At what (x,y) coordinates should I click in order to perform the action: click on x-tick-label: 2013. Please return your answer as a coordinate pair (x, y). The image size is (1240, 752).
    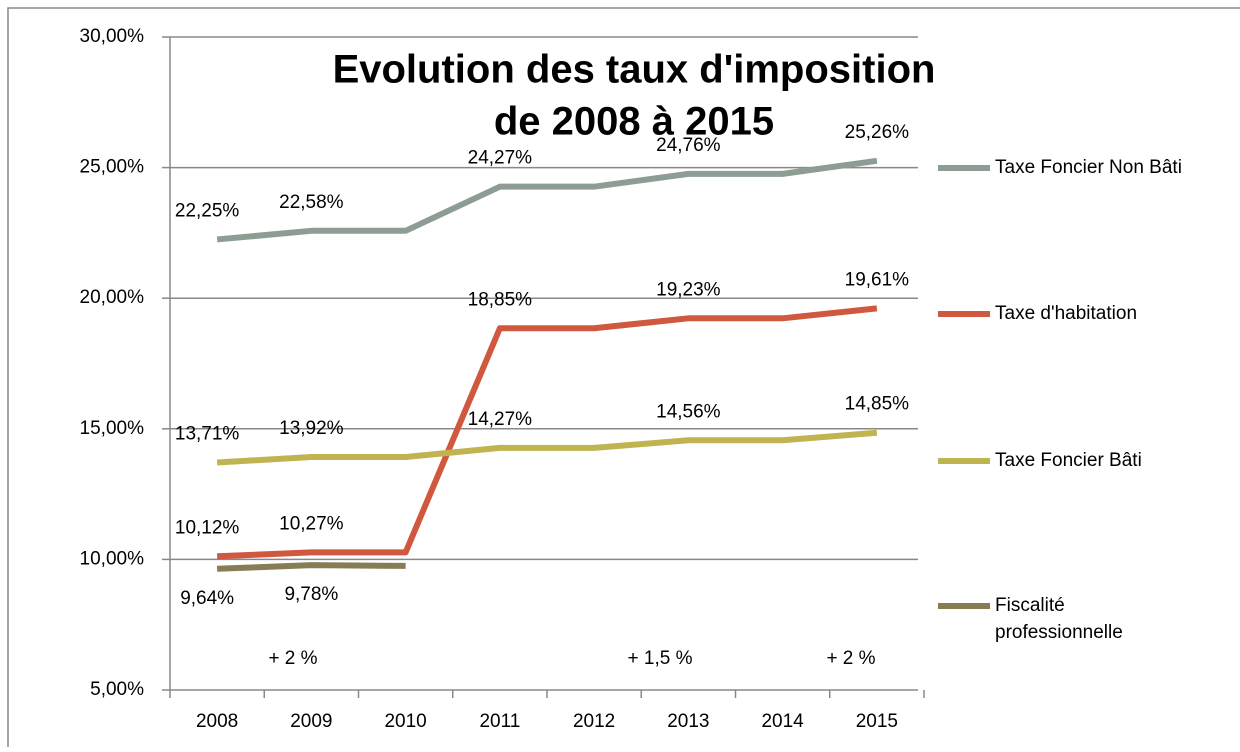
    Looking at the image, I should click on (688, 721).